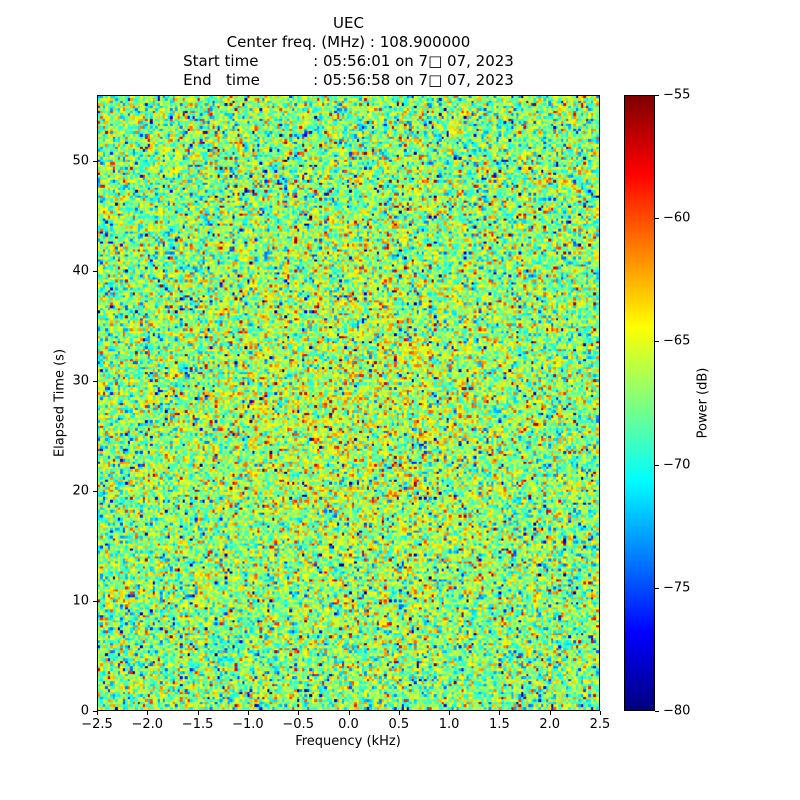 The width and height of the screenshot is (800, 800). I want to click on colorbar-tick-label: −60, so click(677, 218).